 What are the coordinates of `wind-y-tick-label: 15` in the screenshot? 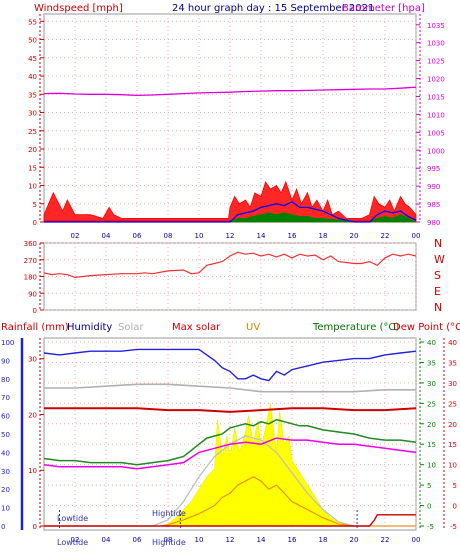 It's located at (32, 168).